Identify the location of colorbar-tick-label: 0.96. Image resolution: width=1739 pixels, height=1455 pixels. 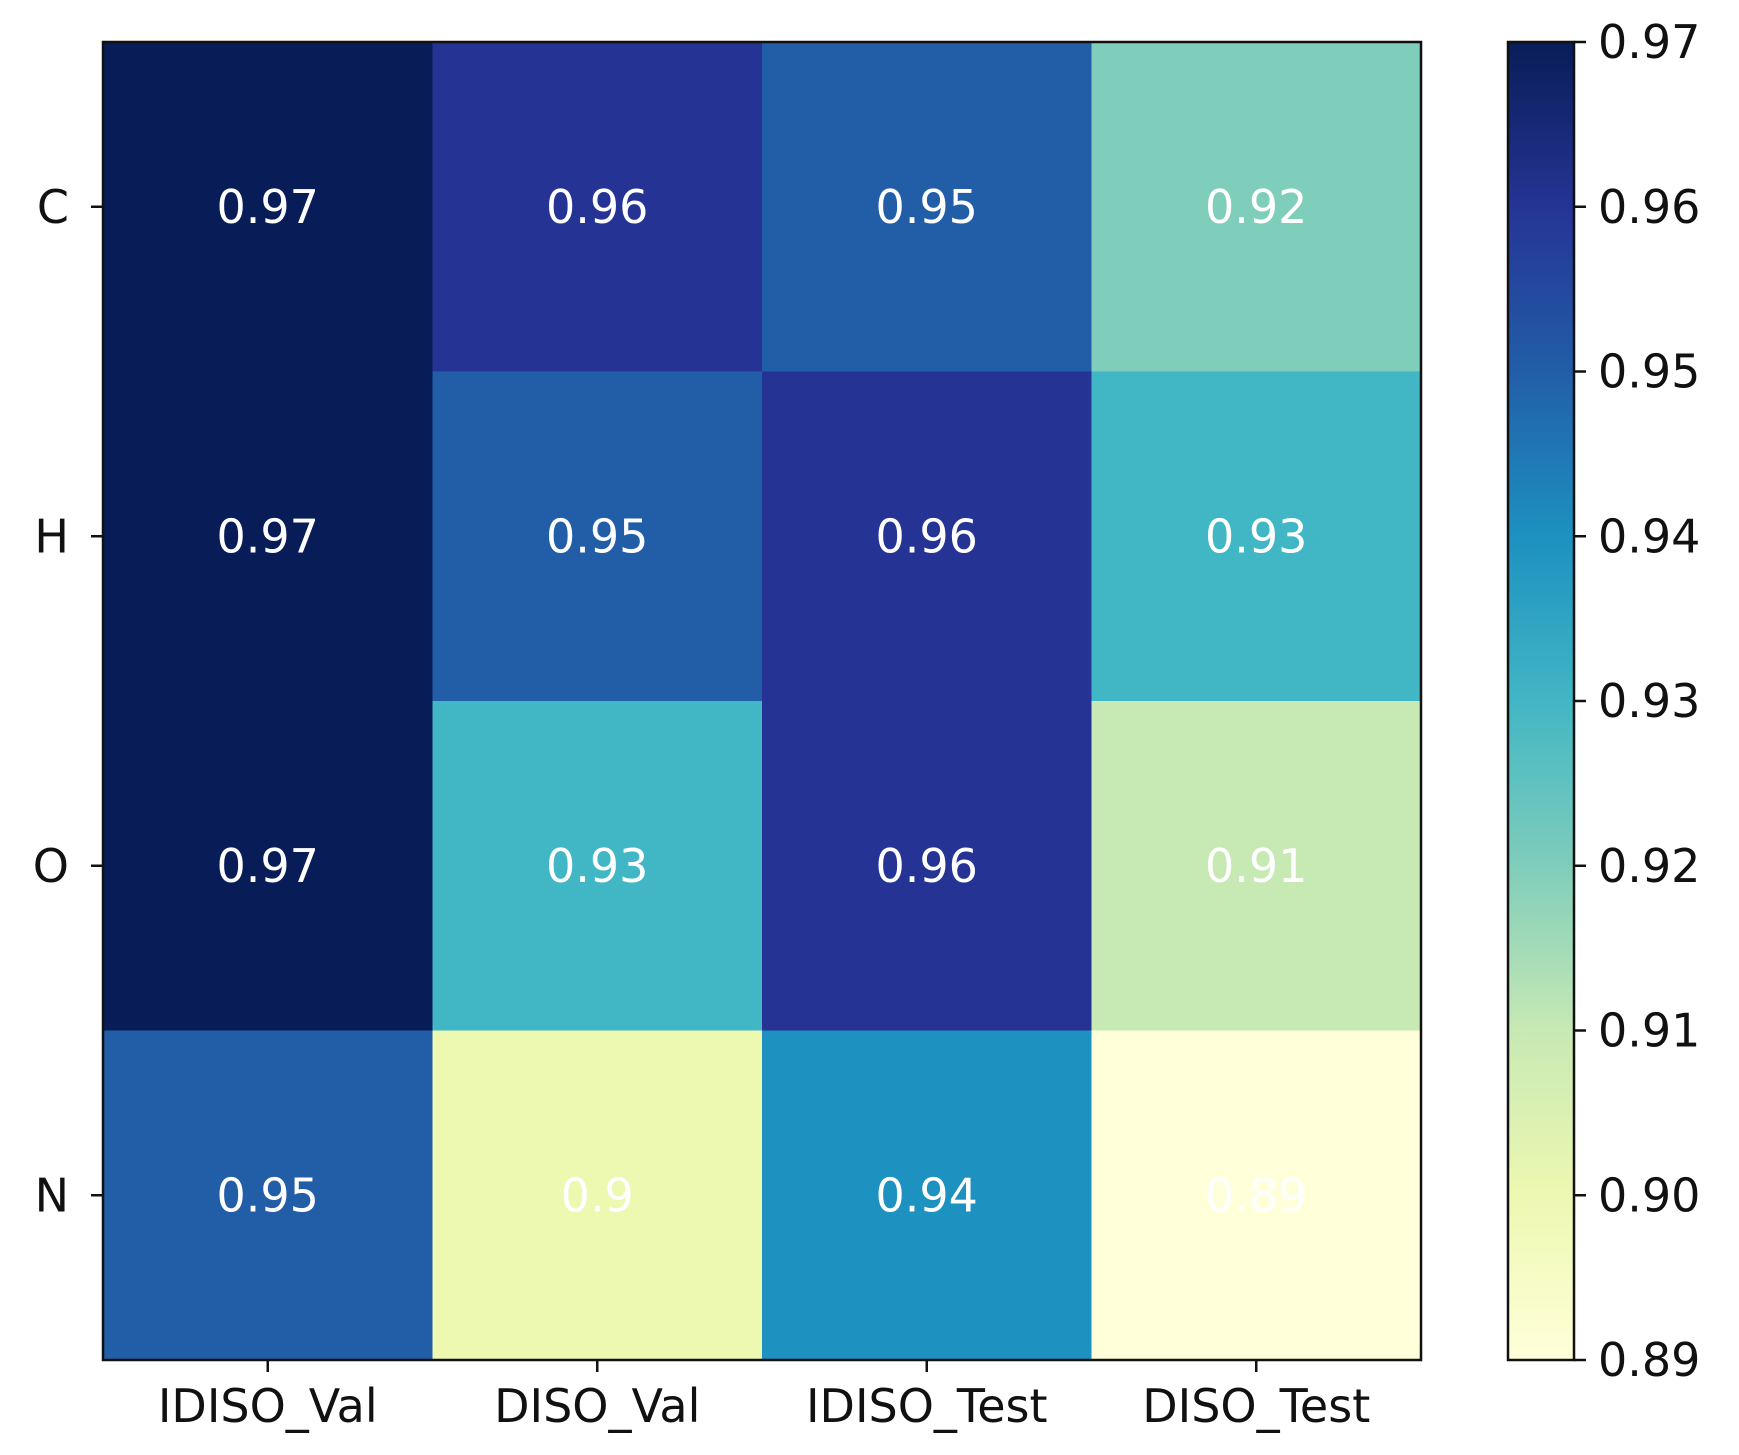
(1649, 207).